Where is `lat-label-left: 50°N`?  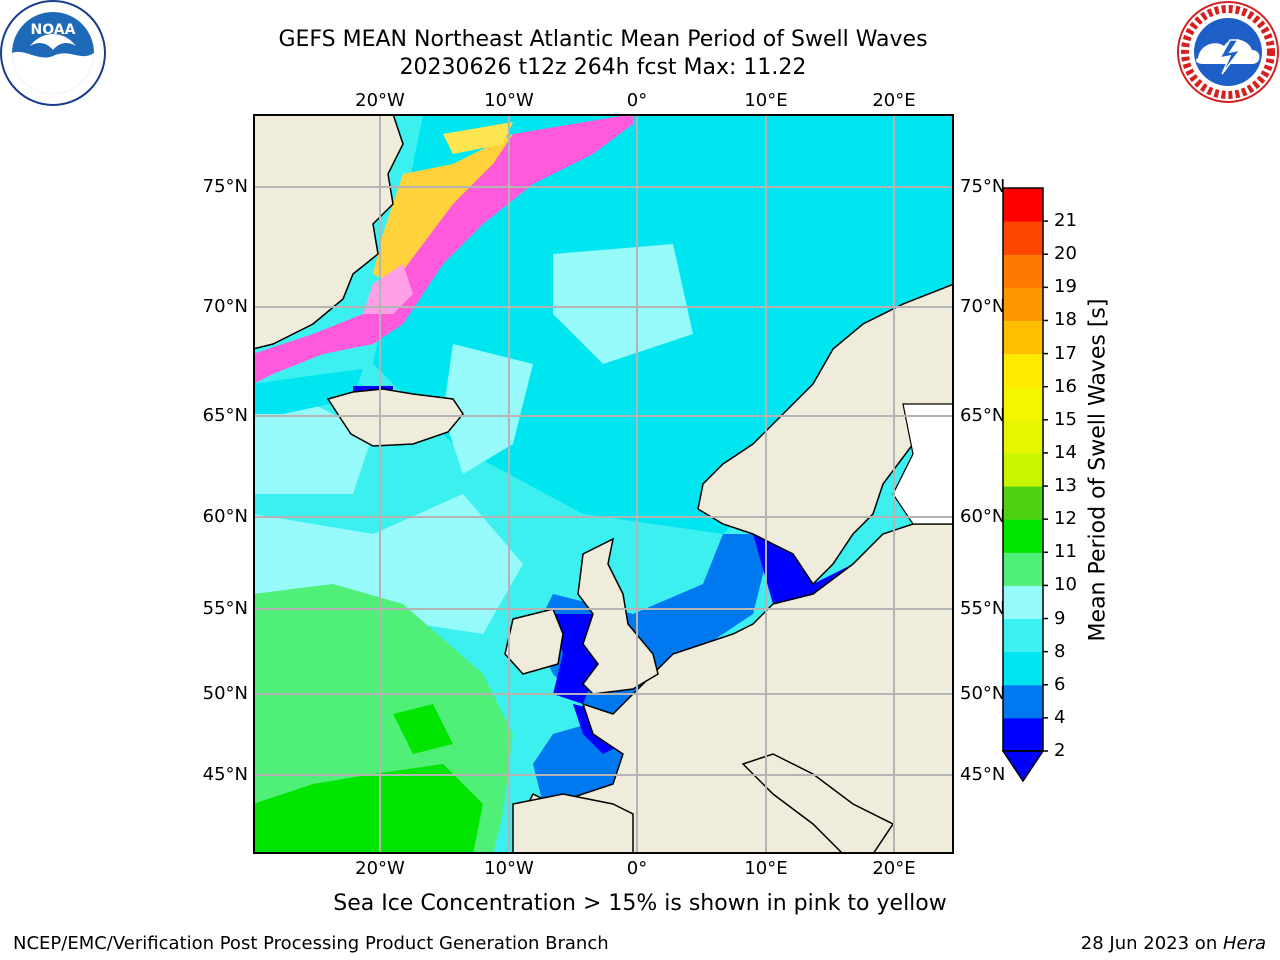
lat-label-left: 50°N is located at coordinates (225, 693).